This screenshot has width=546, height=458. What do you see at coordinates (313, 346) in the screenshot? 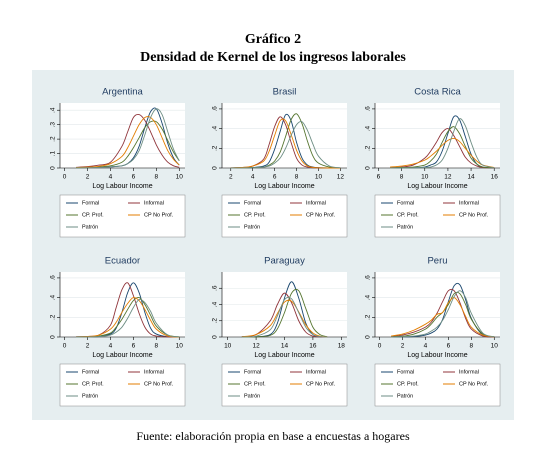
I see `x-tick-label: 16` at bounding box center [313, 346].